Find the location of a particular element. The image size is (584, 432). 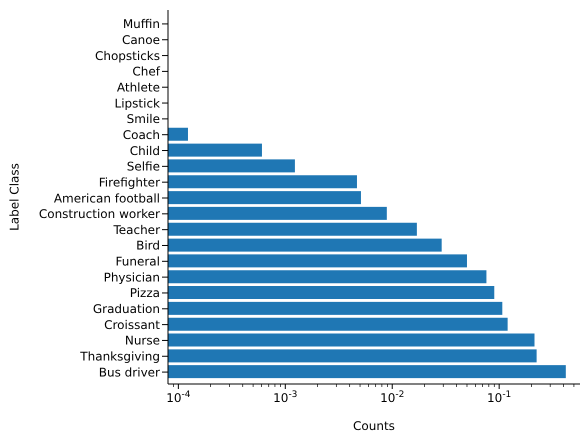

x-tick-label: 10$^{-3}$ is located at coordinates (285, 397).